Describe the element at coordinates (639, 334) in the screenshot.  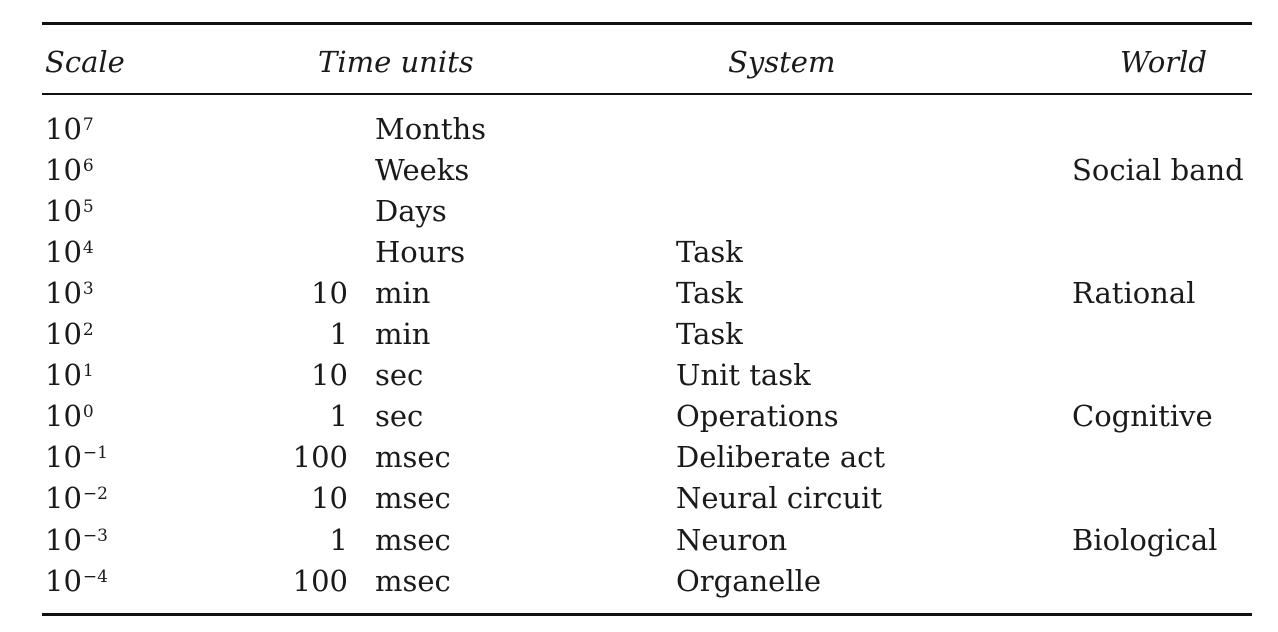
I see `table-row: 10² 1 min Task` at that location.